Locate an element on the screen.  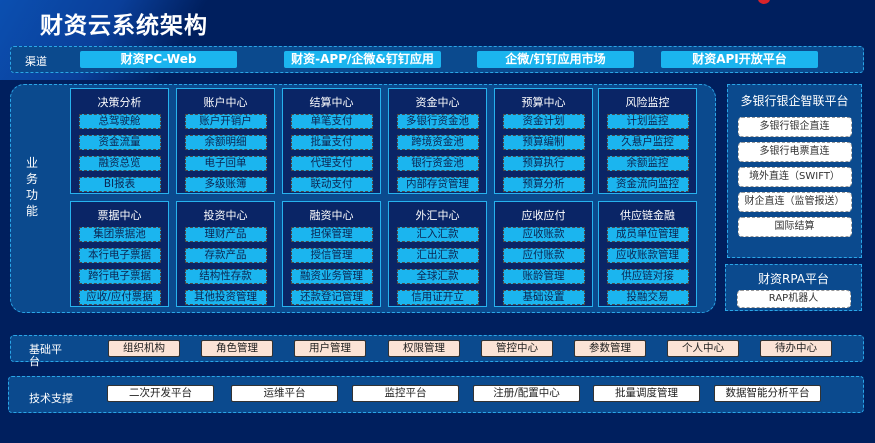
rpa-platform-title: 财资RPA平台 is located at coordinates (793, 279).